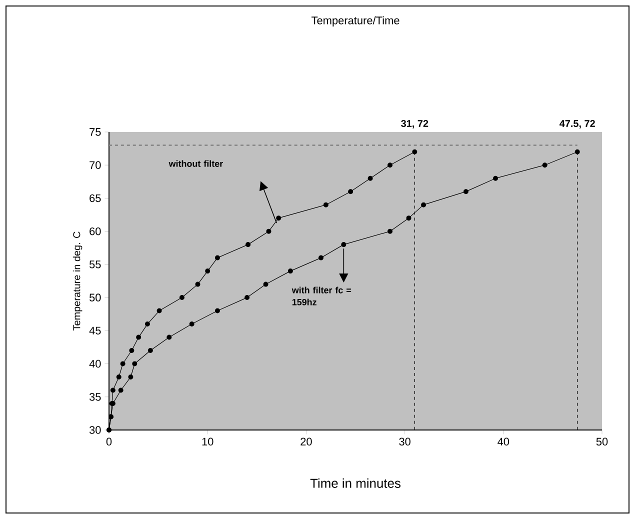 This screenshot has height=519, width=635. Describe the element at coordinates (322, 296) in the screenshot. I see `annotation: with filter fc = 159hz` at that location.